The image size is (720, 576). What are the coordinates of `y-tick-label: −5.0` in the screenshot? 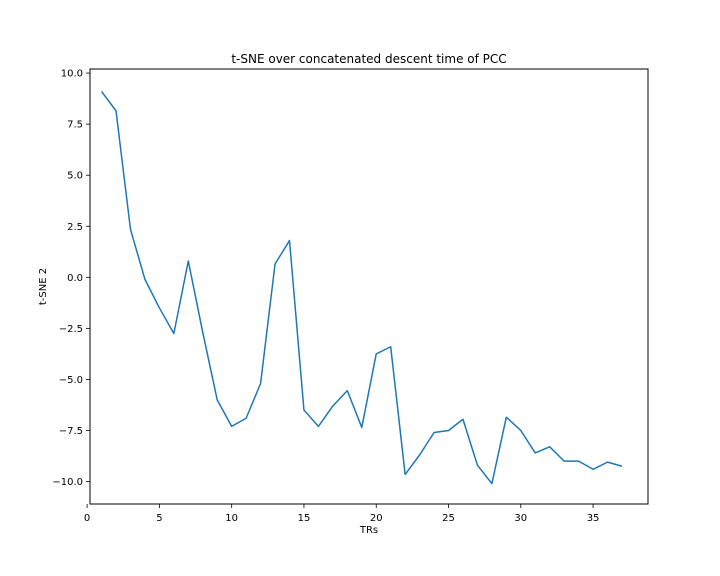 It's located at (71, 380).